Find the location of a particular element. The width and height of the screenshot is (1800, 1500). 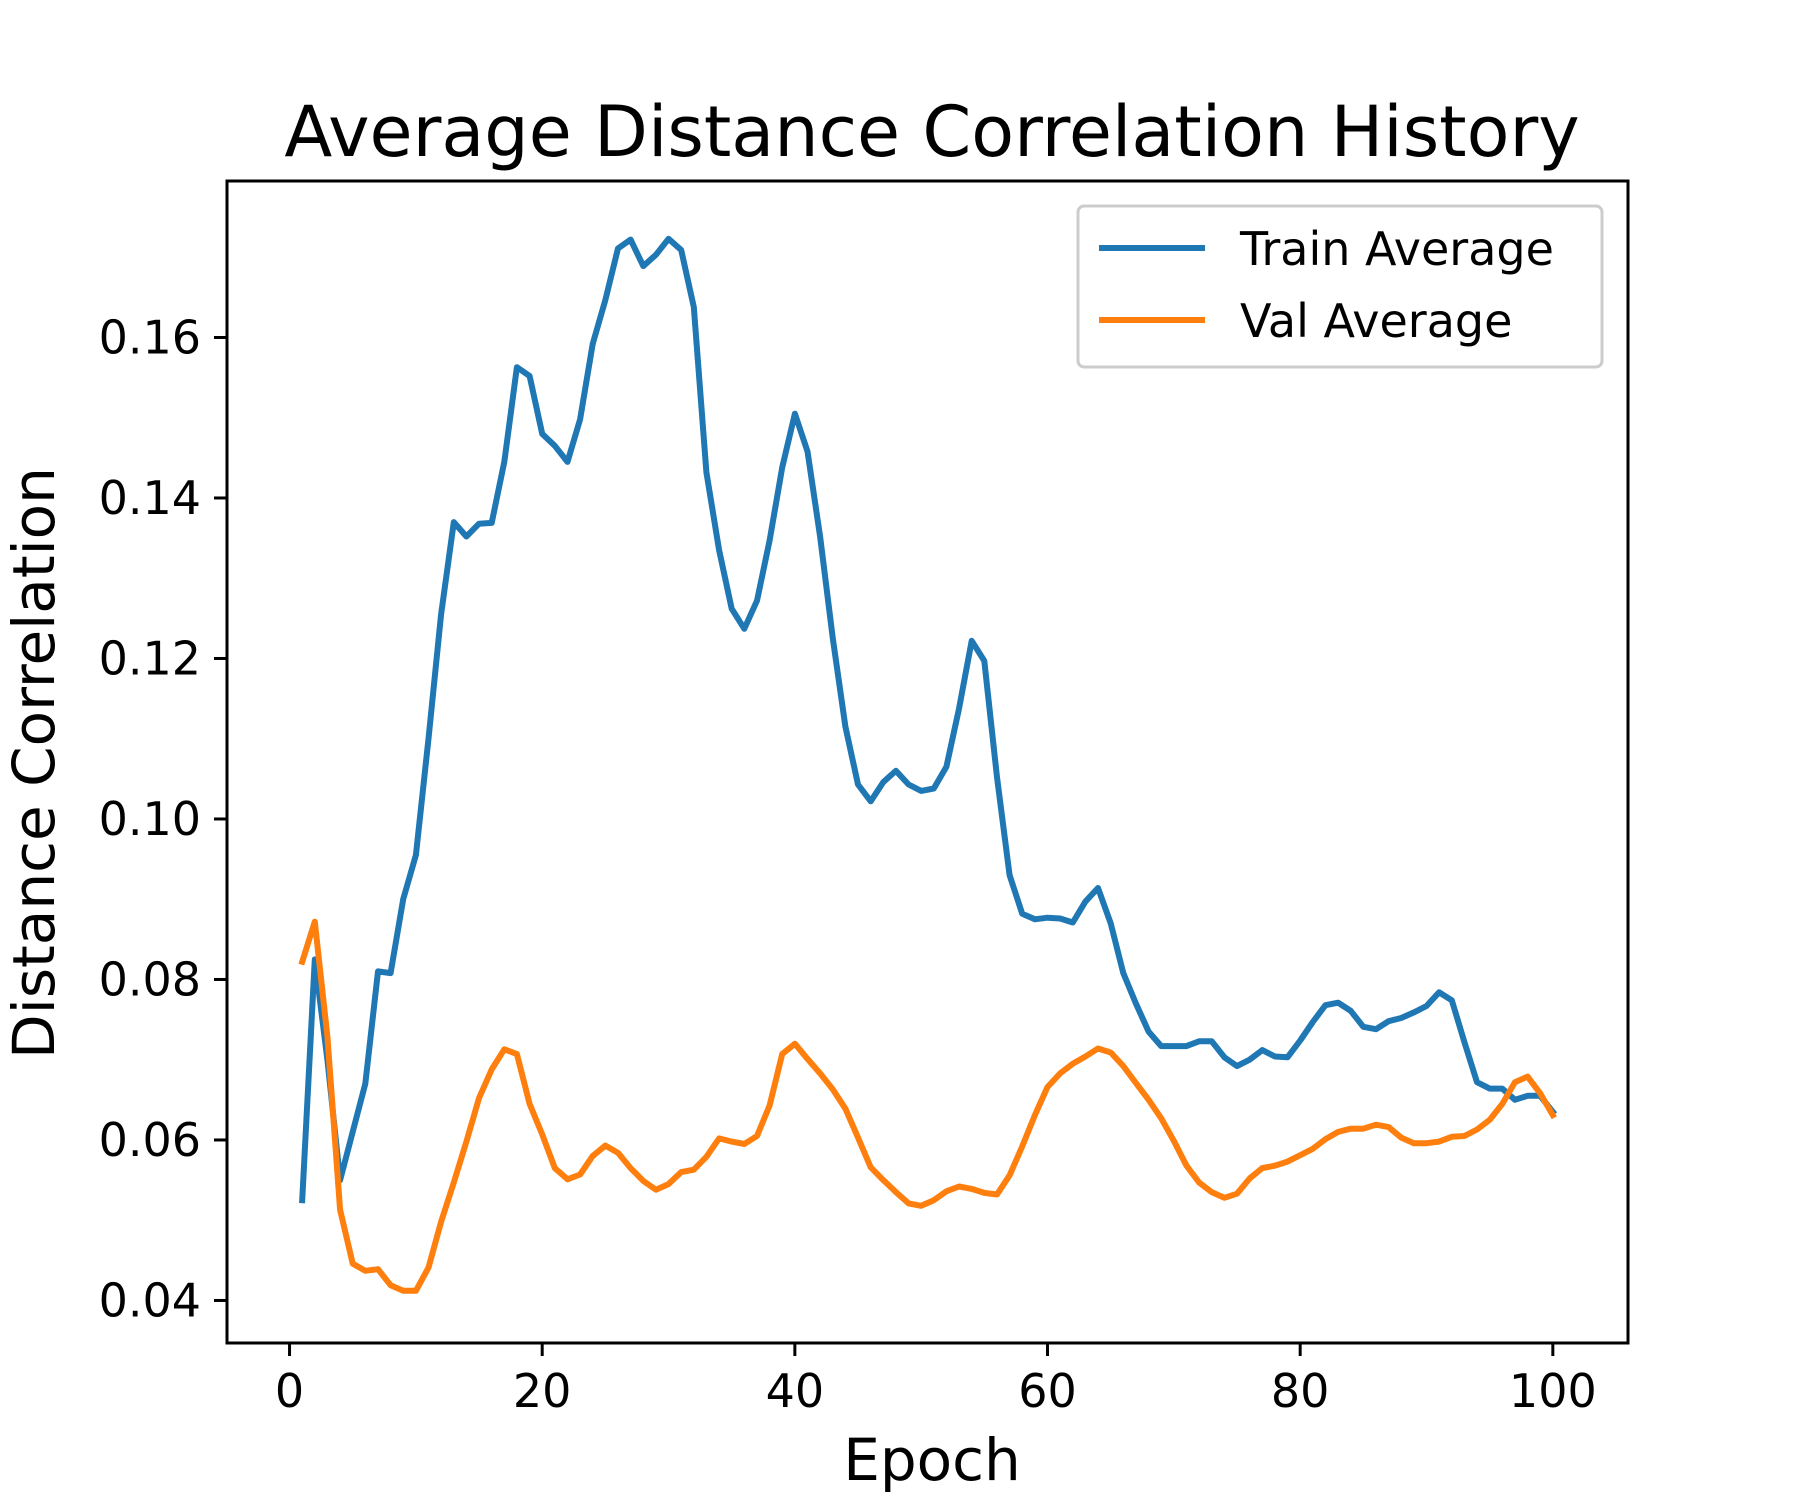

x-tick-label: 0 is located at coordinates (289, 1391).